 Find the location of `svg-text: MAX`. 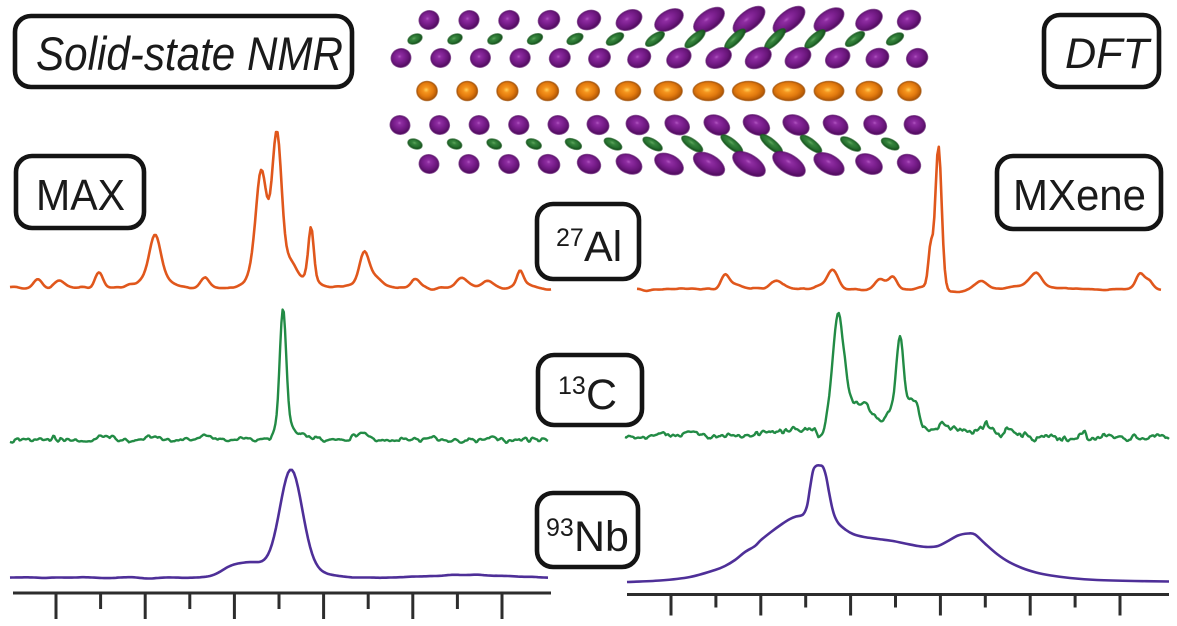

svg-text: MAX is located at coordinates (80, 195).